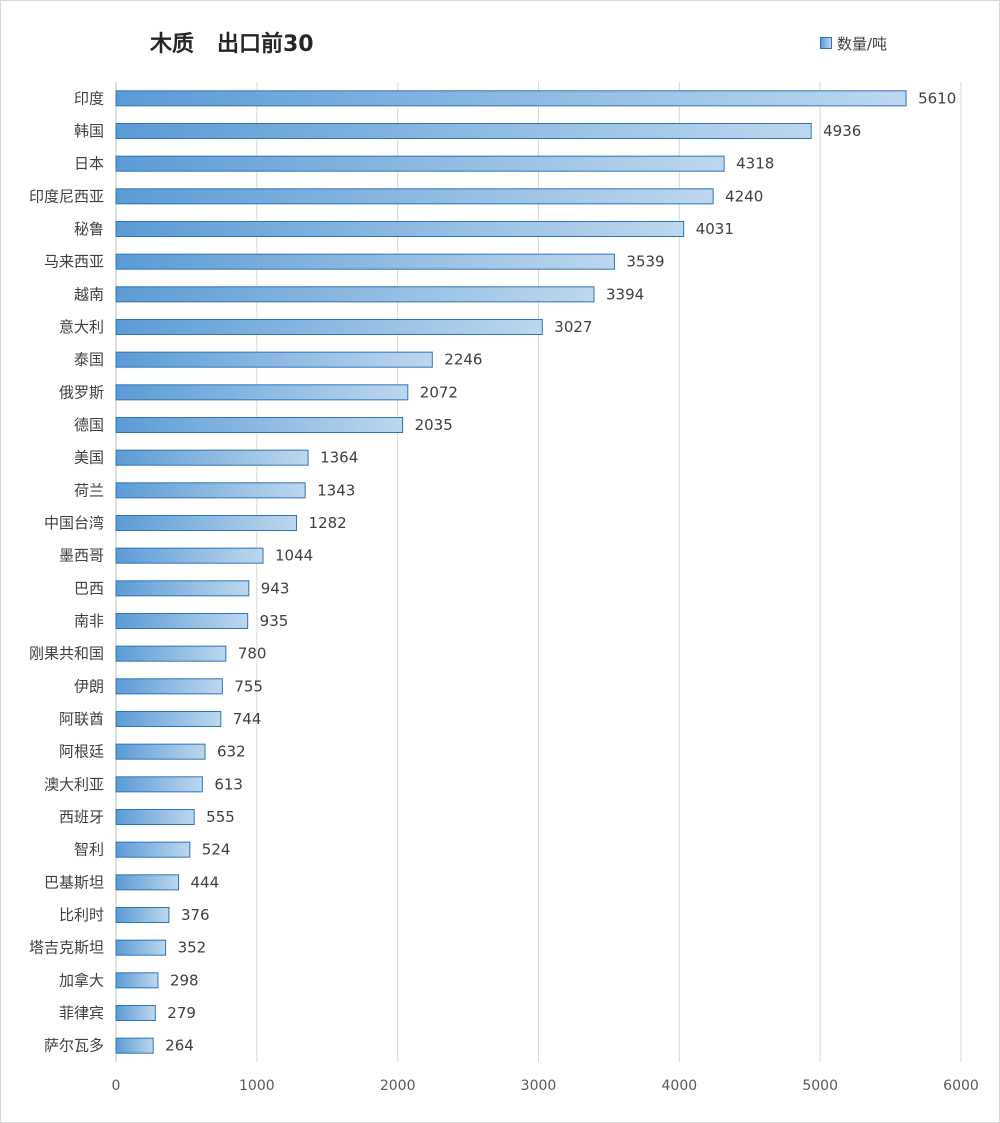 The height and width of the screenshot is (1123, 1000). What do you see at coordinates (181, 1013) in the screenshot?
I see `data-label: 279` at bounding box center [181, 1013].